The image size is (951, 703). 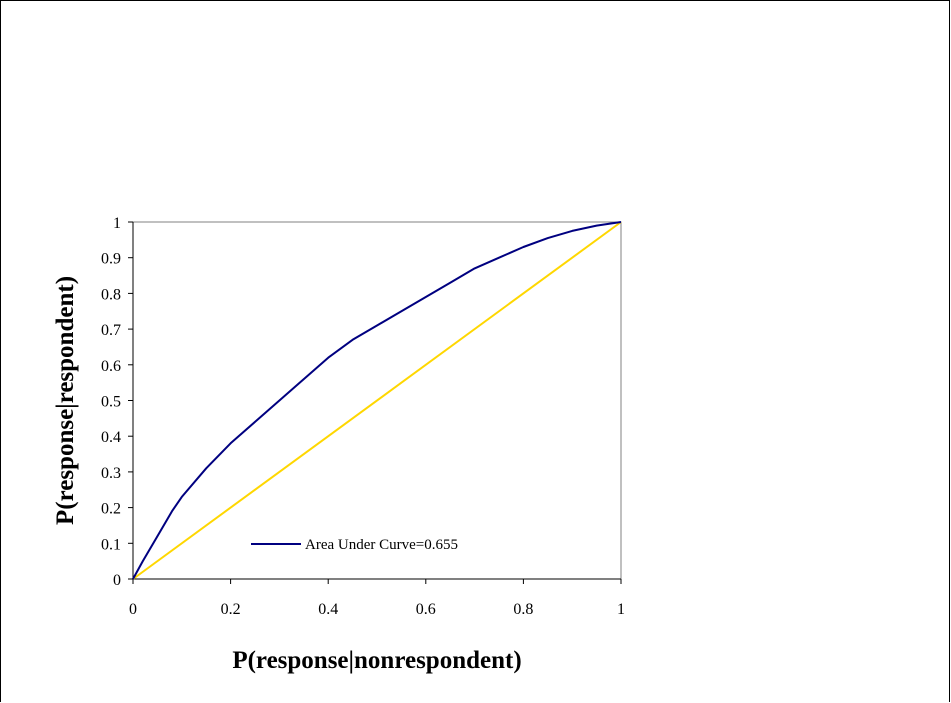 What do you see at coordinates (328, 609) in the screenshot?
I see `x-tick-label: 0.4` at bounding box center [328, 609].